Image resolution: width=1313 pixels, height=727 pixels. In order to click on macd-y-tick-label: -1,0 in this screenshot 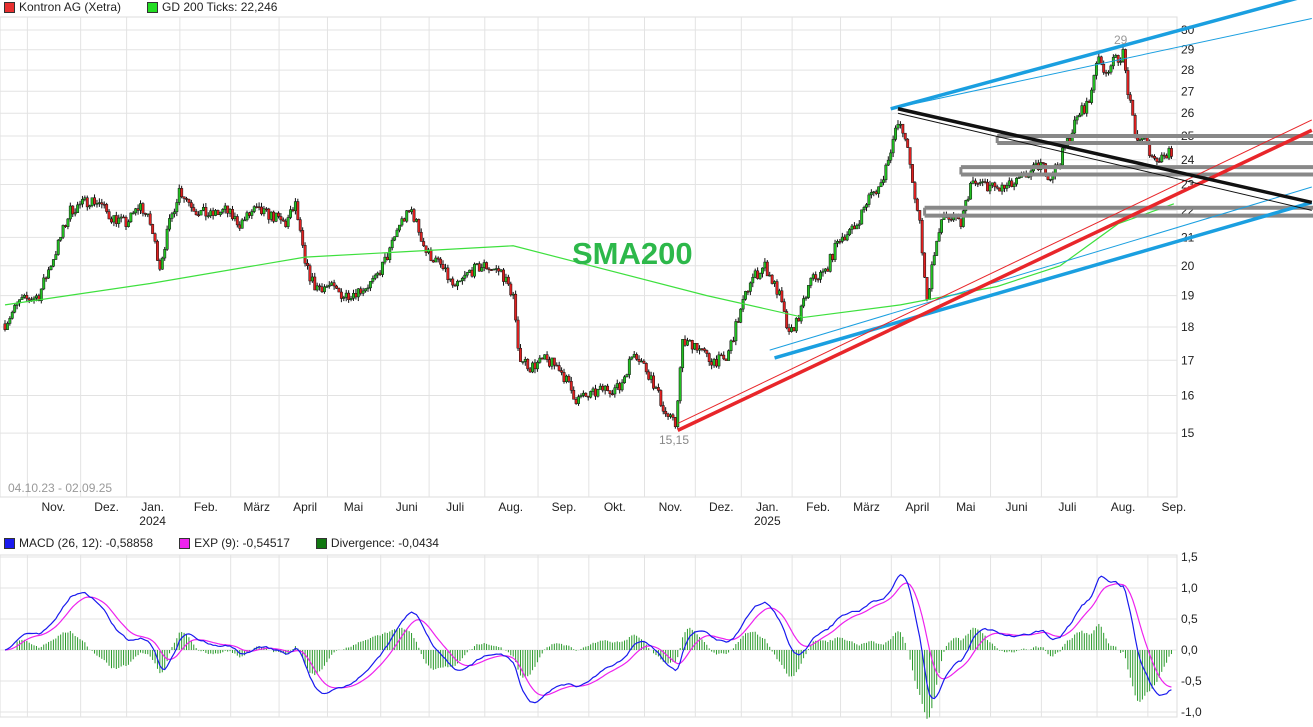, I will do `click(1191, 712)`.